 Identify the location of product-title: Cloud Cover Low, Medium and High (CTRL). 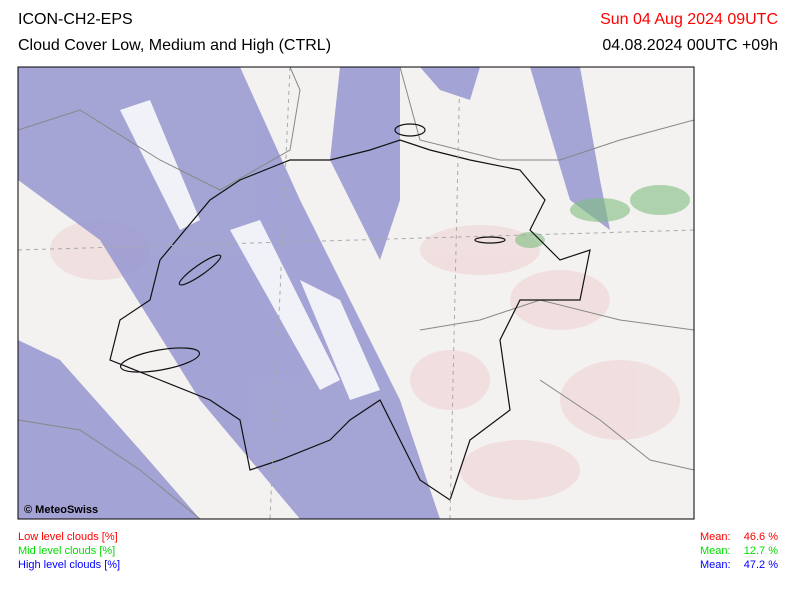
(174, 45).